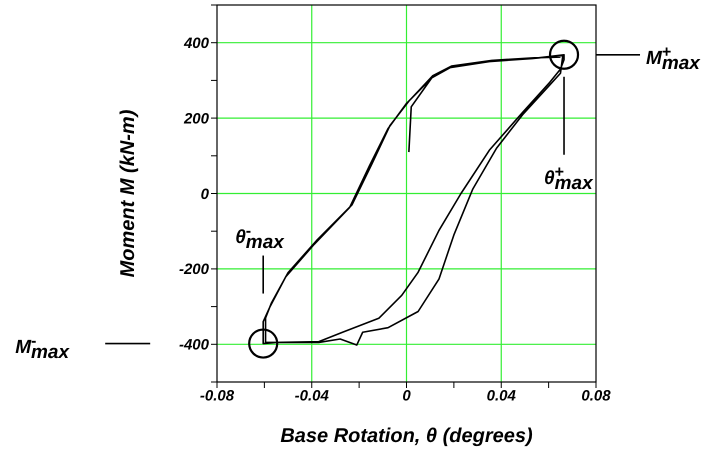 Image resolution: width=724 pixels, height=454 pixels. What do you see at coordinates (596, 396) in the screenshot?
I see `x-tick-label: 0.08` at bounding box center [596, 396].